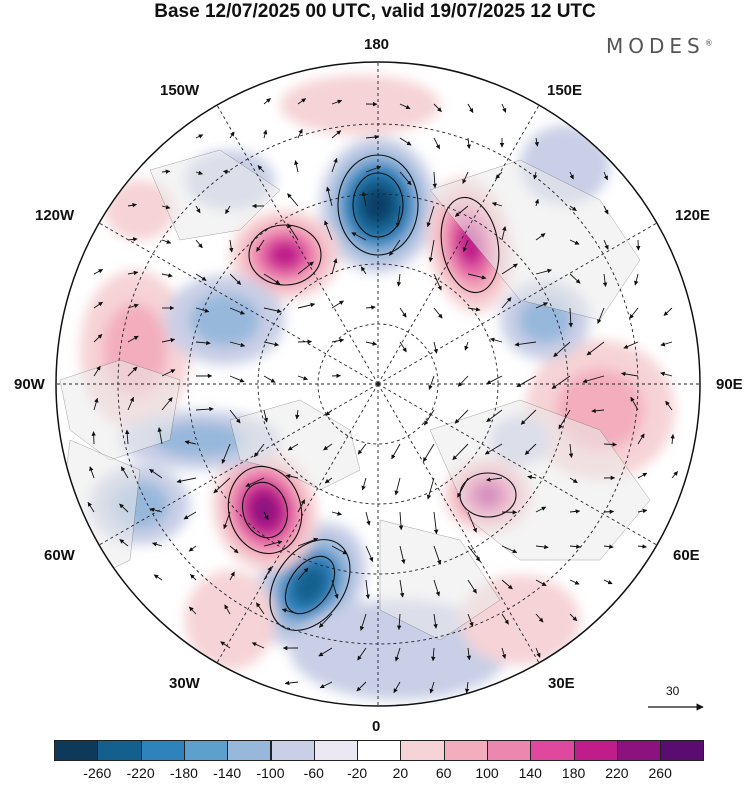 The image size is (750, 788). Describe the element at coordinates (376, 726) in the screenshot. I see `longitude-label-0: 0` at that location.